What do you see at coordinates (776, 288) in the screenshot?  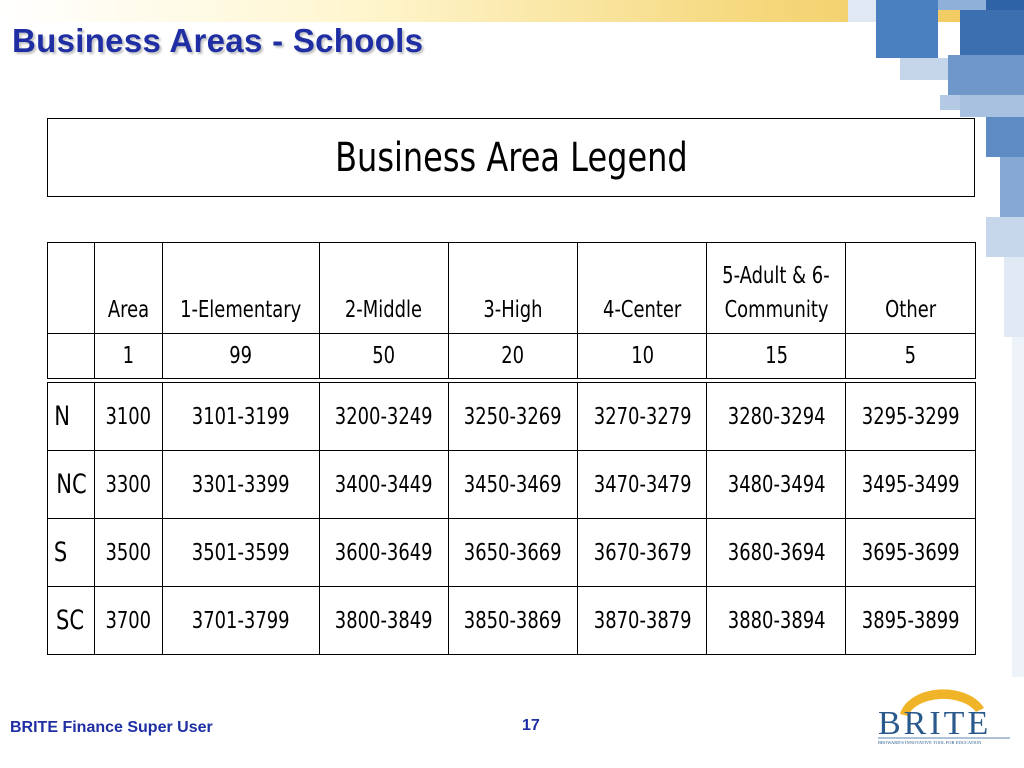 I see `header-cell: 5-Adult & 6- Community` at bounding box center [776, 288].